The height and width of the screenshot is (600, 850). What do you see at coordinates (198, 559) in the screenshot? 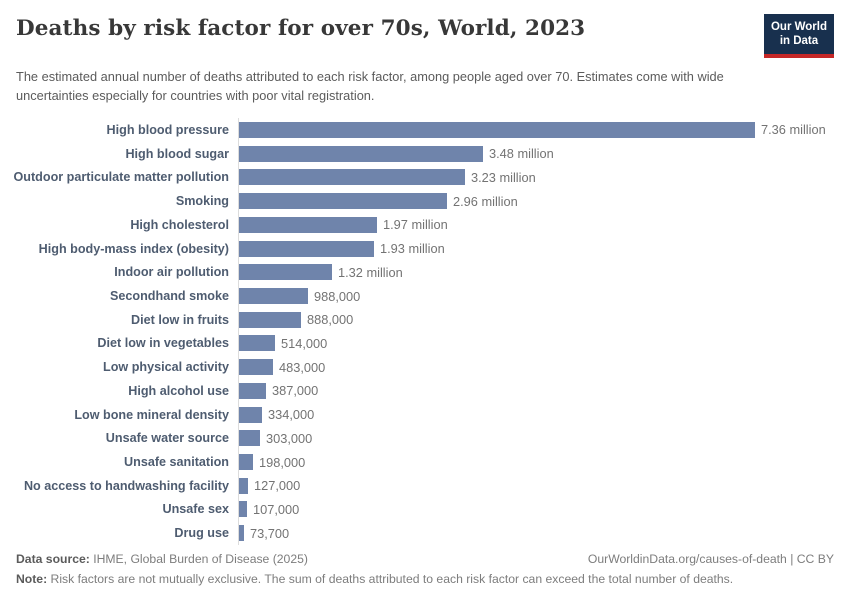
I see `data-source-value: IHME, Global Burden of Disease (2025)` at bounding box center [198, 559].